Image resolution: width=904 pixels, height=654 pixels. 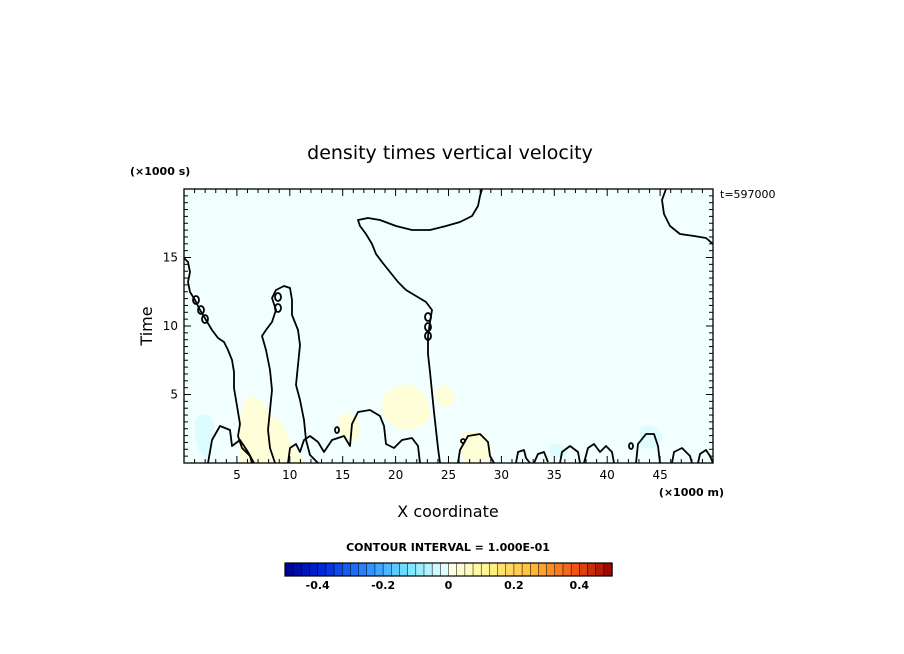 I want to click on colorbar-tick-label: 0, so click(x=449, y=585).